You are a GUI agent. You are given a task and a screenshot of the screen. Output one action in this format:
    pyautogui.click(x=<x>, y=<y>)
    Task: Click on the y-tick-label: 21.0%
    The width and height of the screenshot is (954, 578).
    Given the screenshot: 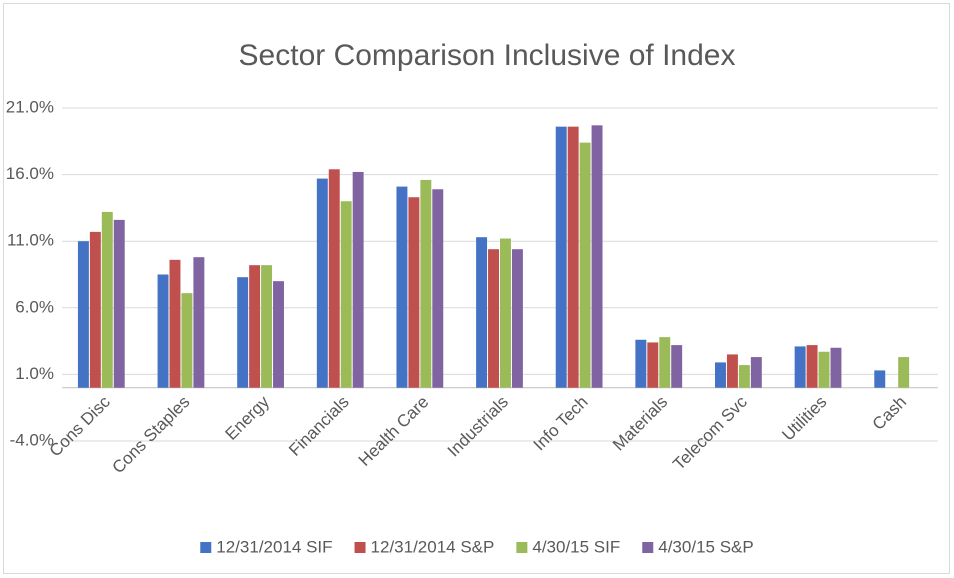 What is the action you would take?
    pyautogui.click(x=30, y=106)
    